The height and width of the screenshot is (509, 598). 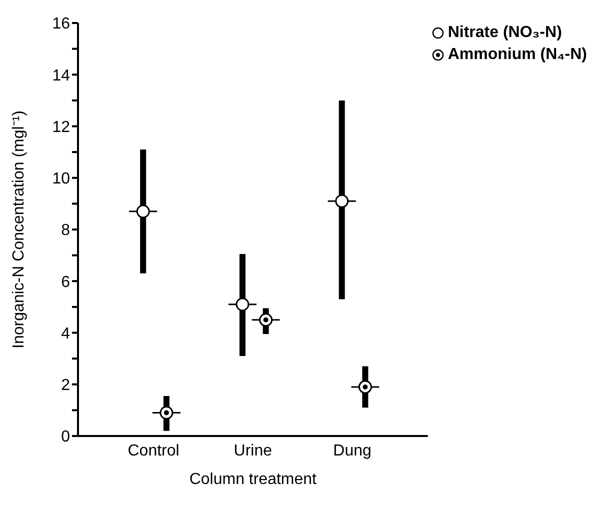 What do you see at coordinates (19, 229) in the screenshot?
I see `y-axis-title: Inorganic-N Concentration (mgl⁻¹)` at bounding box center [19, 229].